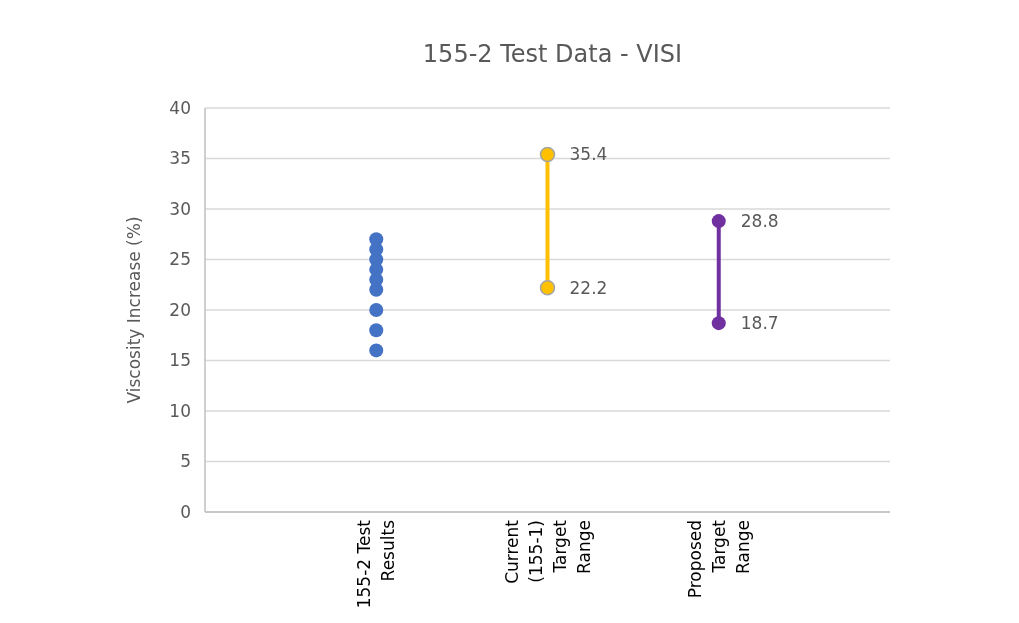 The height and width of the screenshot is (623, 1019). What do you see at coordinates (185, 511) in the screenshot?
I see `y-tick-label: 0` at bounding box center [185, 511].